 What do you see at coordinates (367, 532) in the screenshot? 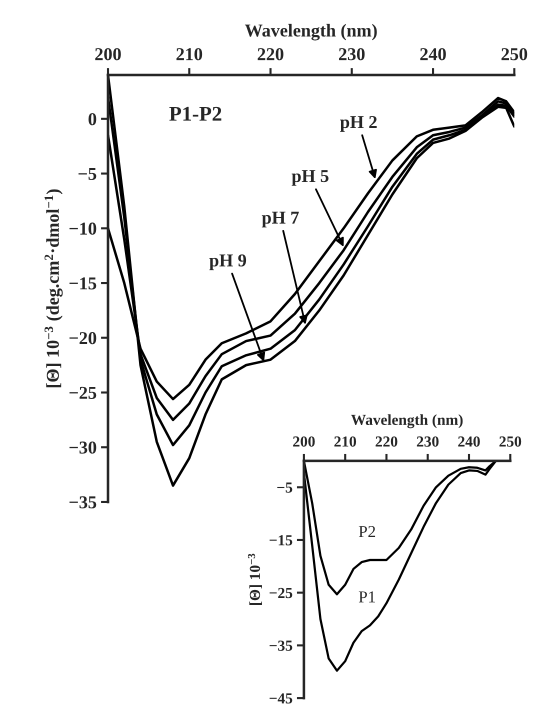
I see `series-label: P2` at bounding box center [367, 532].